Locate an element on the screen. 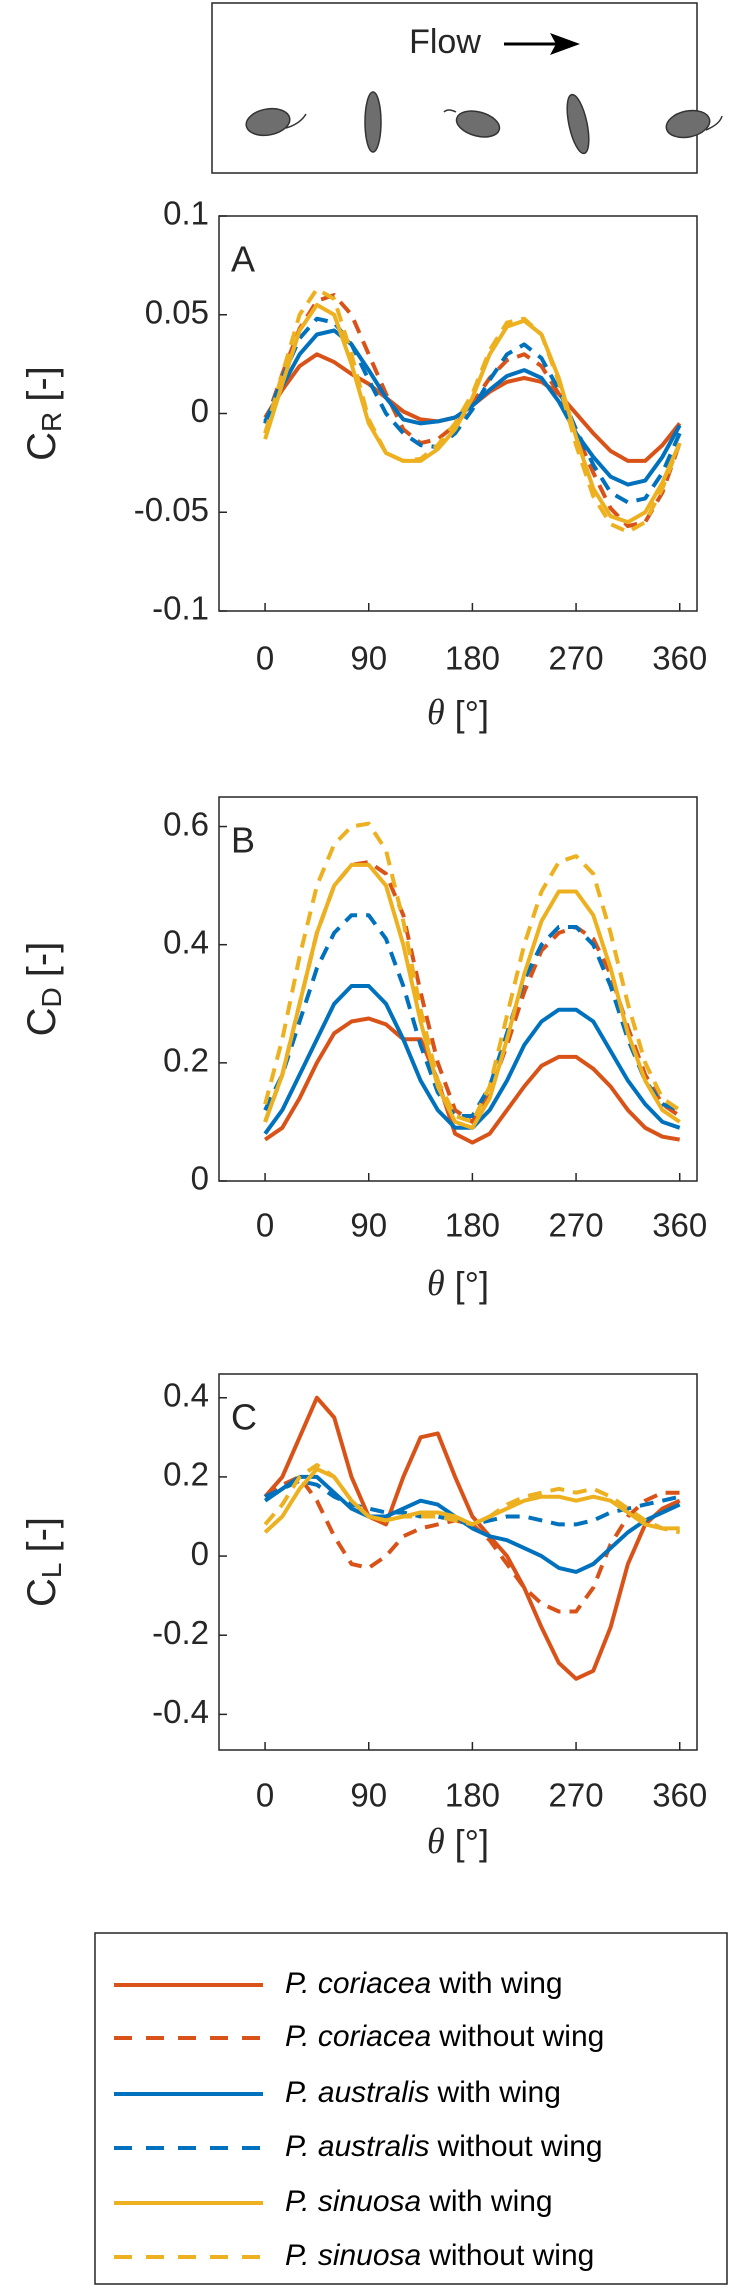 The height and width of the screenshot is (2296, 747). y-label-subscript: R is located at coordinates (51, 422).